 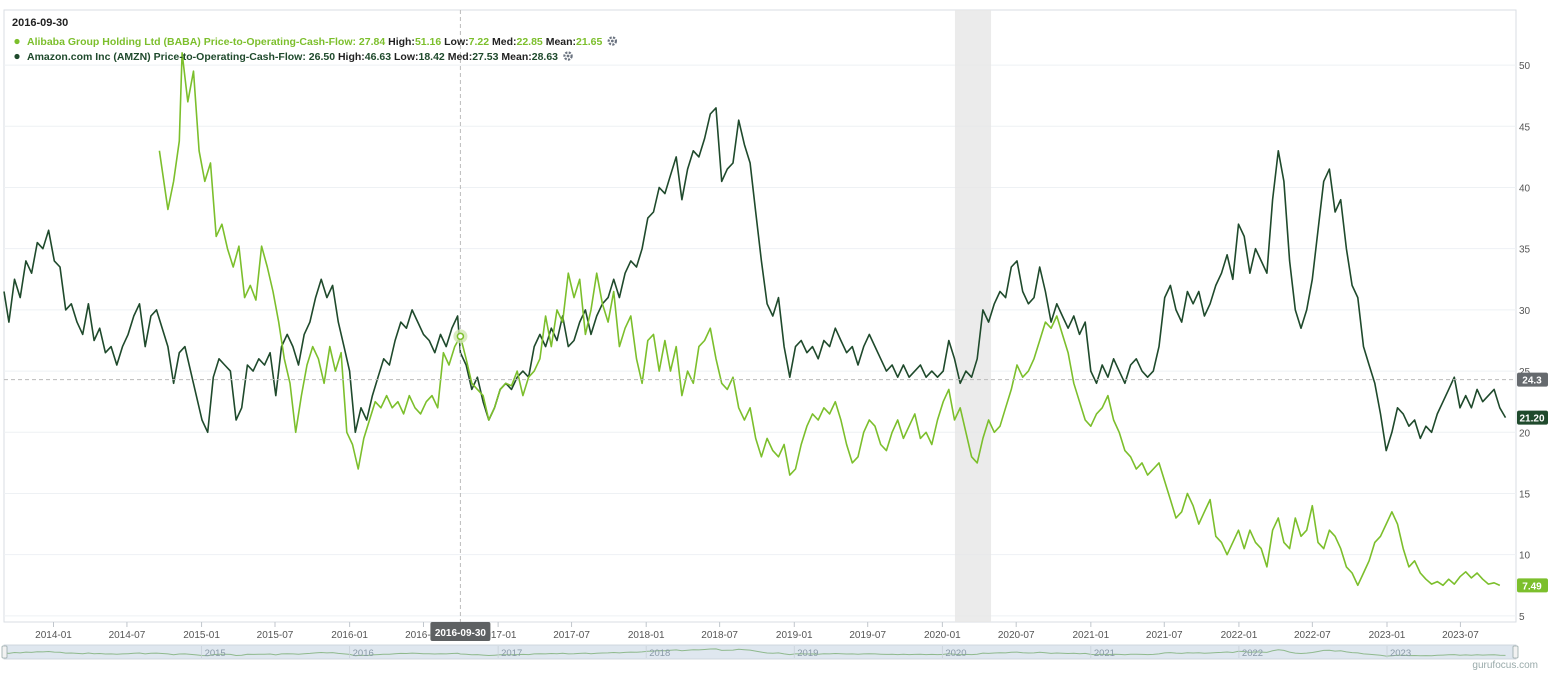 What do you see at coordinates (498, 635) in the screenshot?
I see `x-tick-label: 2017-01` at bounding box center [498, 635].